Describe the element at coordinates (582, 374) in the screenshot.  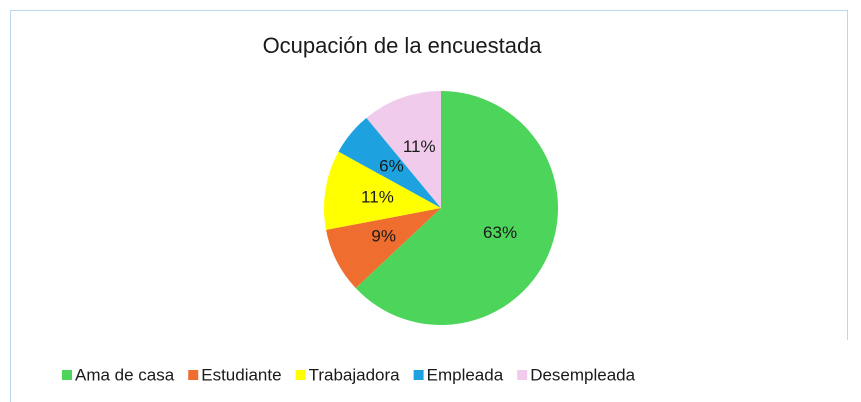
I see `legend-label: Desempleada` at that location.